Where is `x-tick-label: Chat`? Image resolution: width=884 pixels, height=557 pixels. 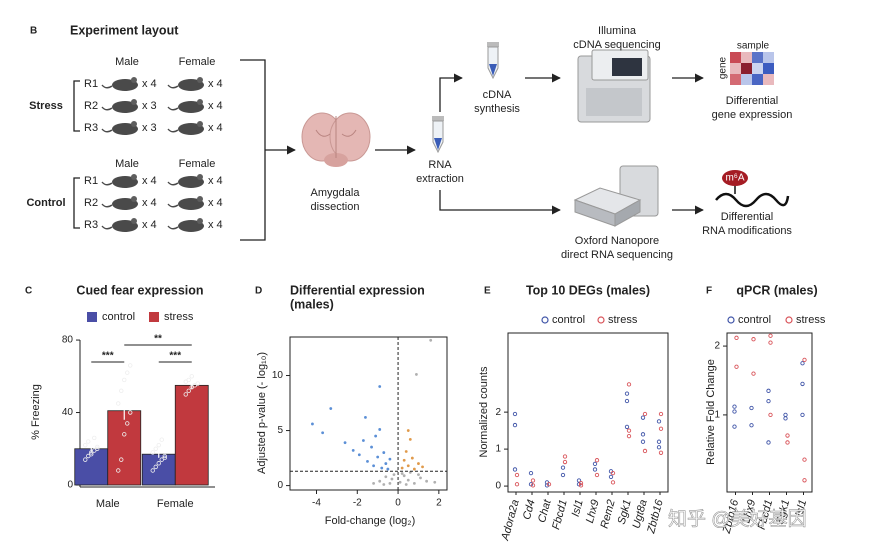
x-tick-label: Chat is located at coordinates (545, 511).